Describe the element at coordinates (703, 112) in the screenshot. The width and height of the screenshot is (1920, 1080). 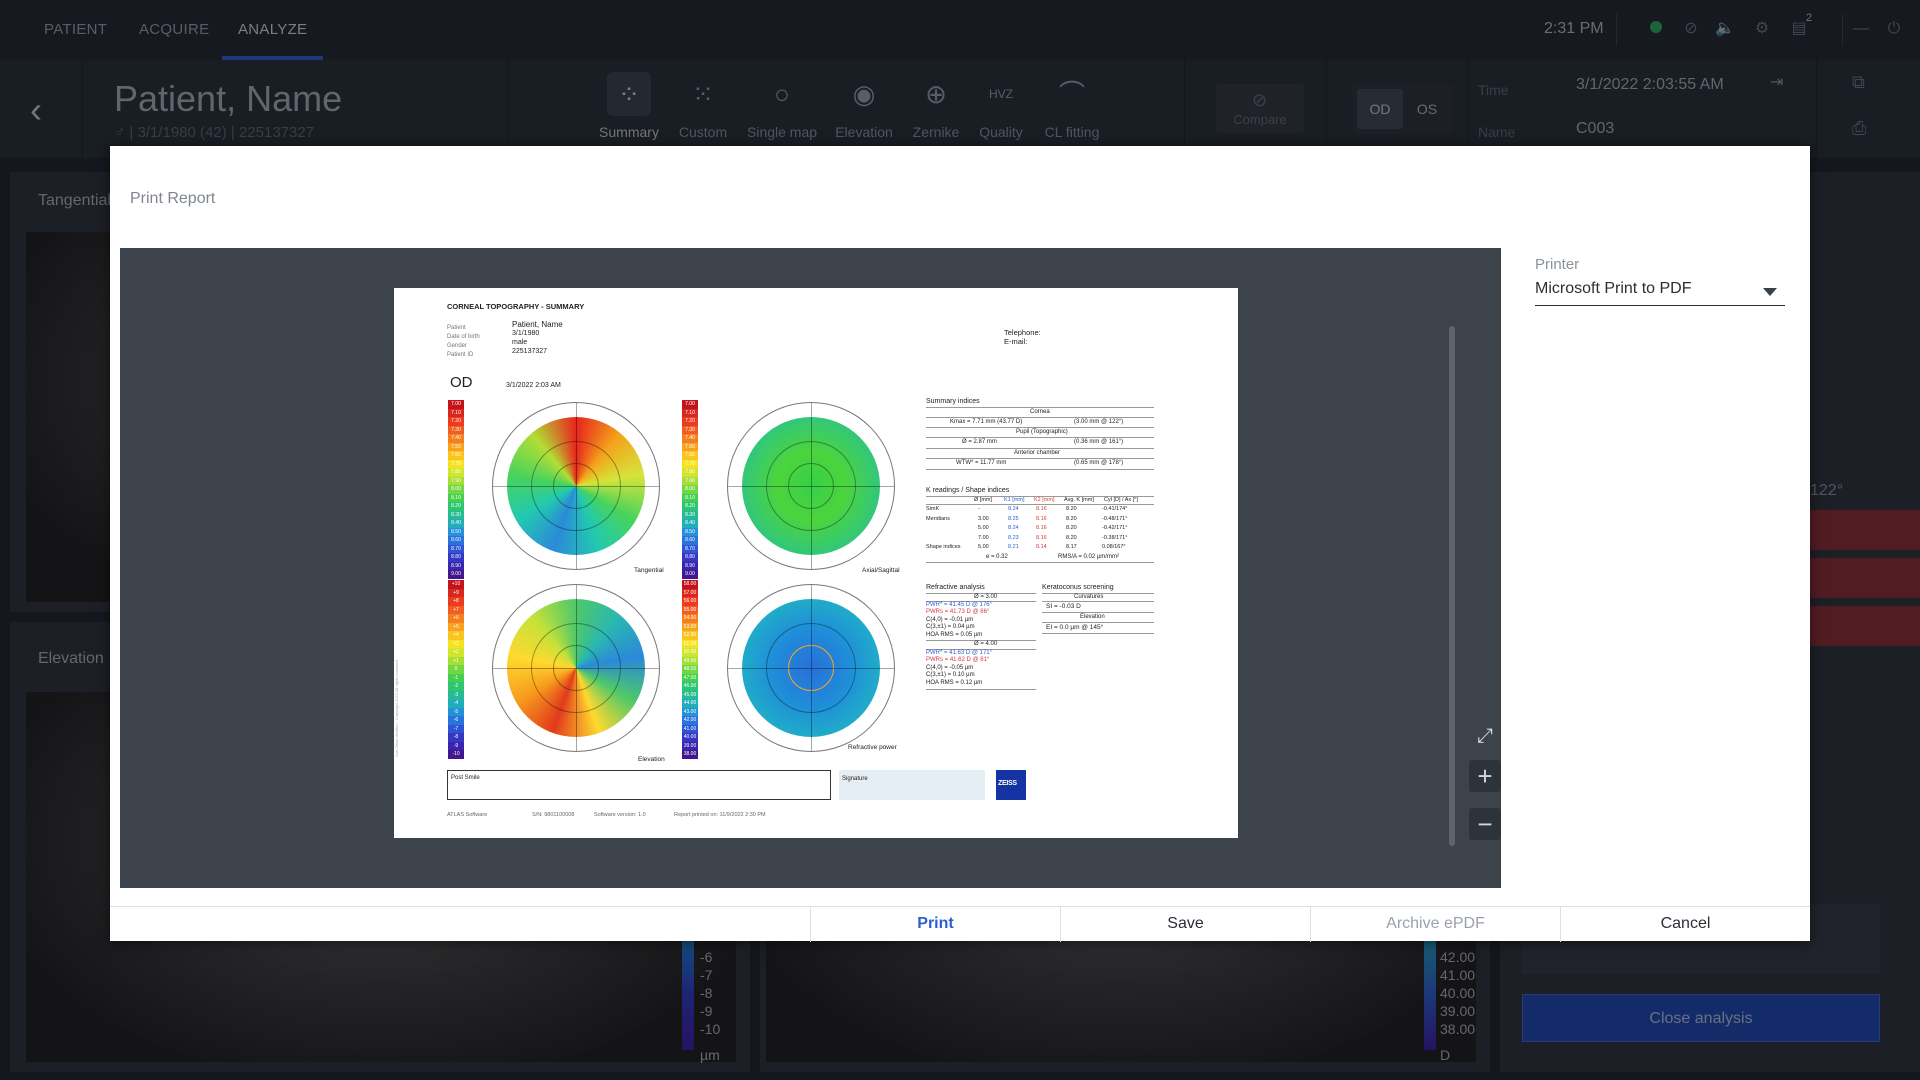
I see `mode-custom: ⁙ Custom` at that location.